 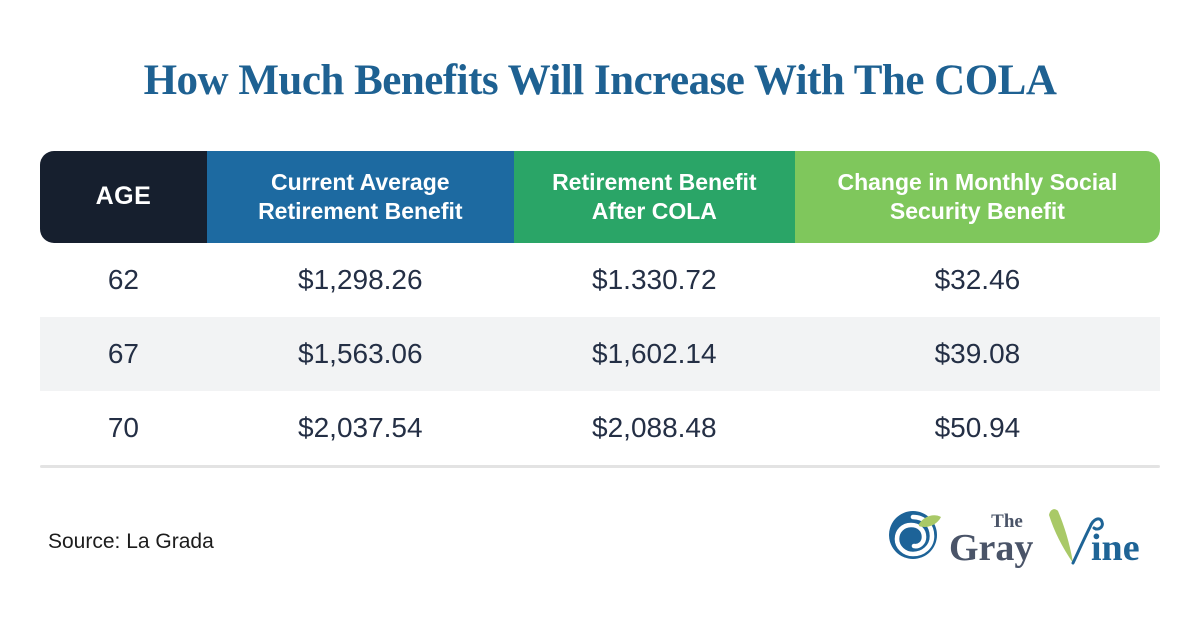 What do you see at coordinates (654, 197) in the screenshot?
I see `header-cell-after-cola: Retirement Benefit After COLA` at bounding box center [654, 197].